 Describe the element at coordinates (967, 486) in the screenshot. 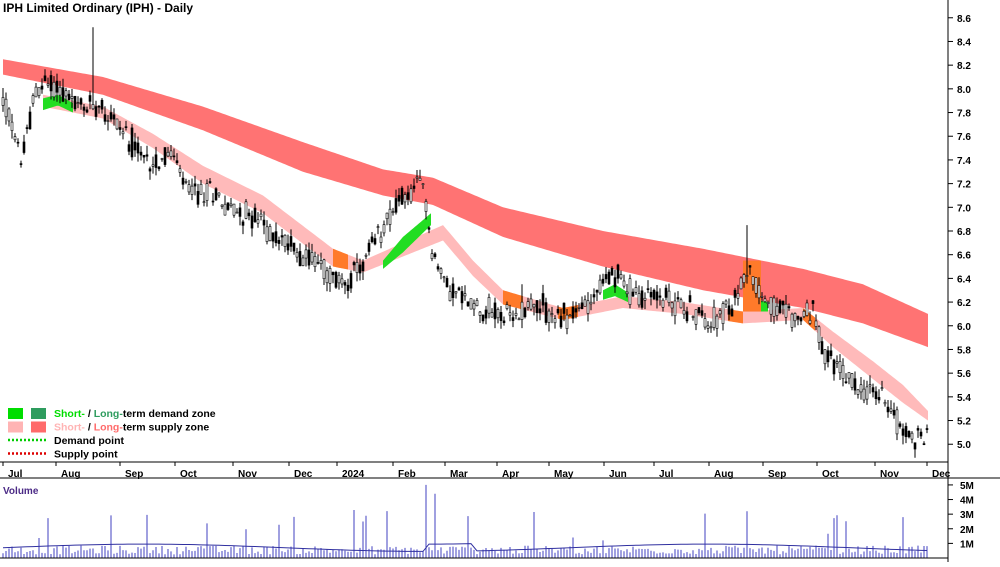

I see `volume-tick-label: 5M` at that location.